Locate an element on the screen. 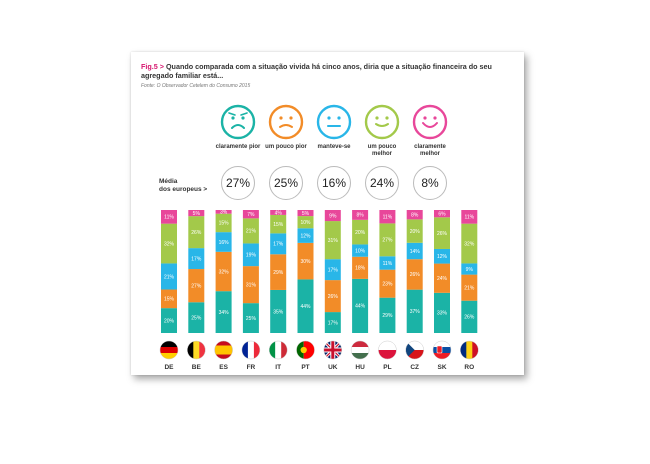 Image resolution: width=650 pixels, height=464 pixels. bar-value-label: 32% is located at coordinates (469, 244).